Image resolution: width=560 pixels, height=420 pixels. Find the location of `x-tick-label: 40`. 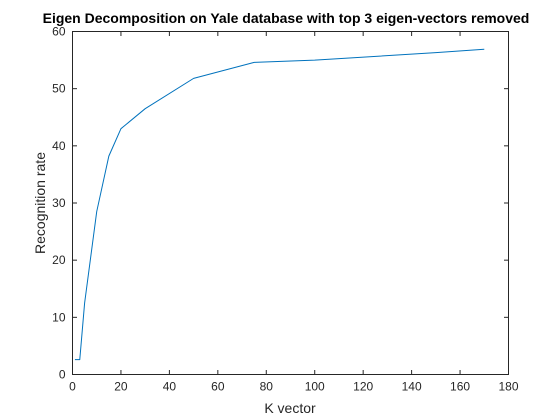

x-tick-label: 40 is located at coordinates (170, 387).